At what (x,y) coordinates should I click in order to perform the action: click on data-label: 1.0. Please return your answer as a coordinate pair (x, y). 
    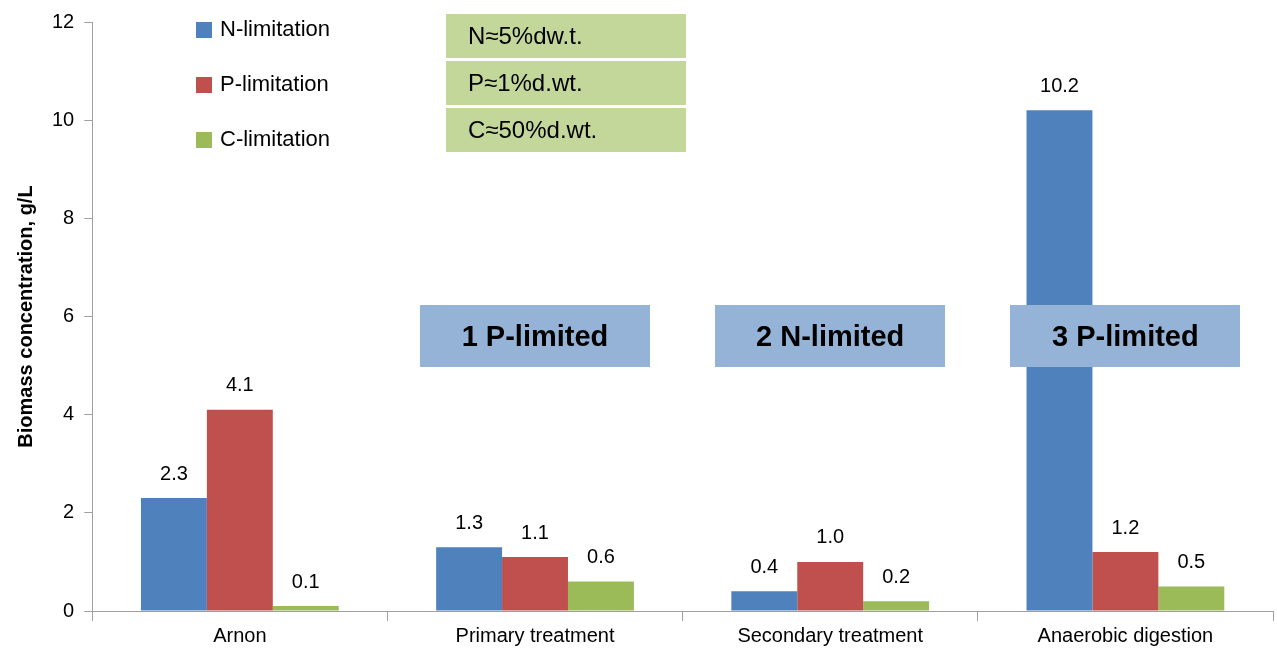
    Looking at the image, I should click on (830, 536).